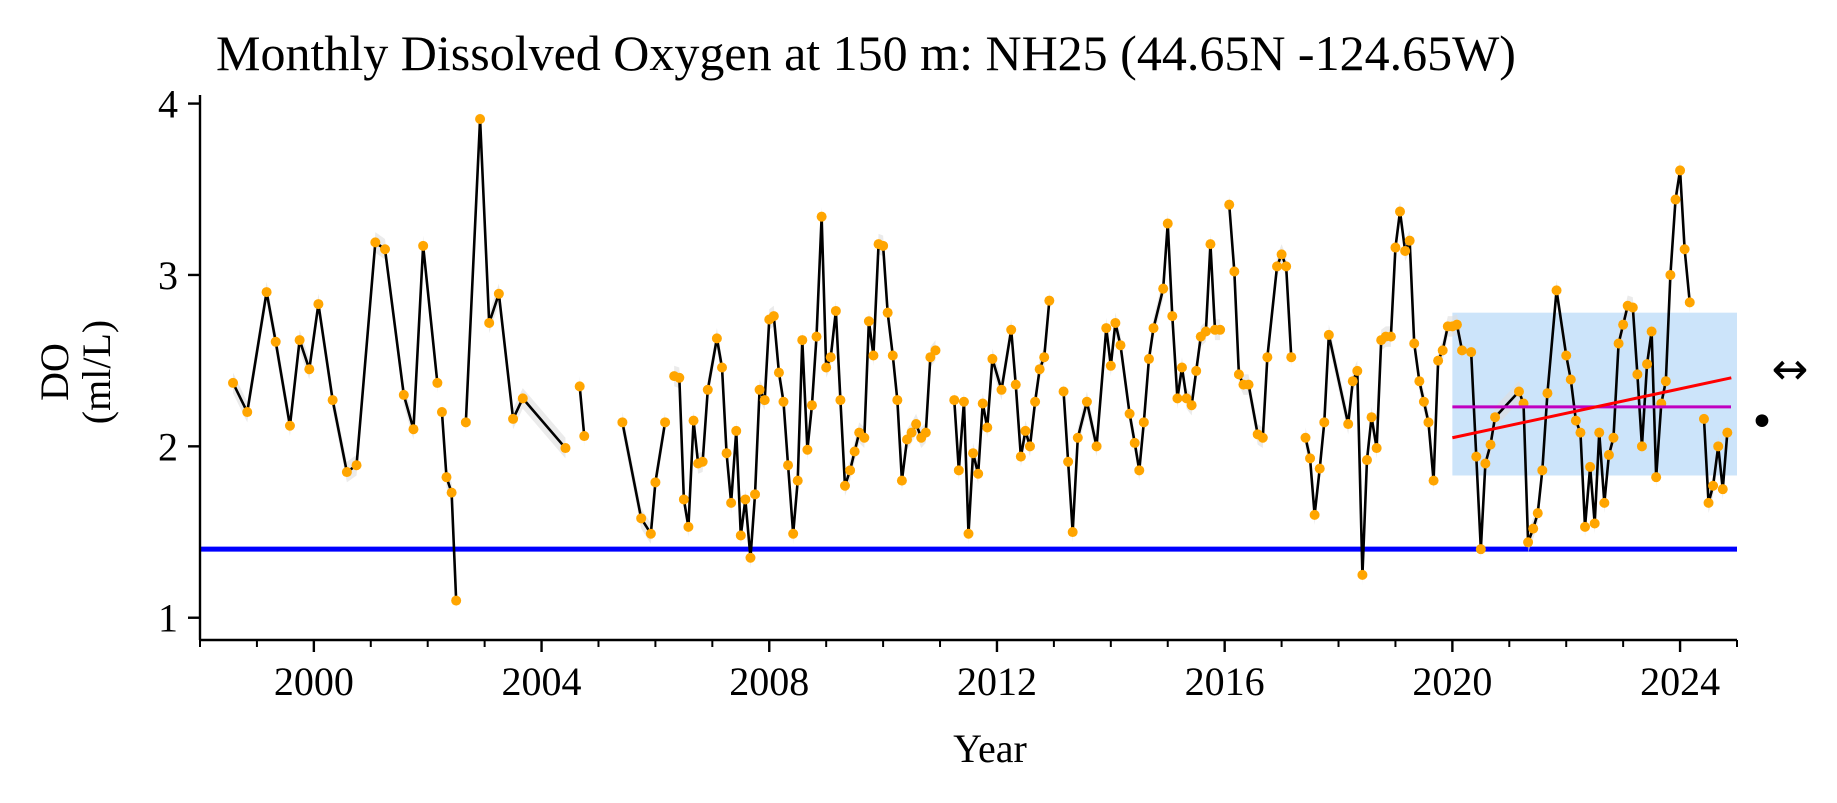 The image size is (1837, 803). What do you see at coordinates (1452, 681) in the screenshot?
I see `x-tick-label-2020: 2020` at bounding box center [1452, 681].